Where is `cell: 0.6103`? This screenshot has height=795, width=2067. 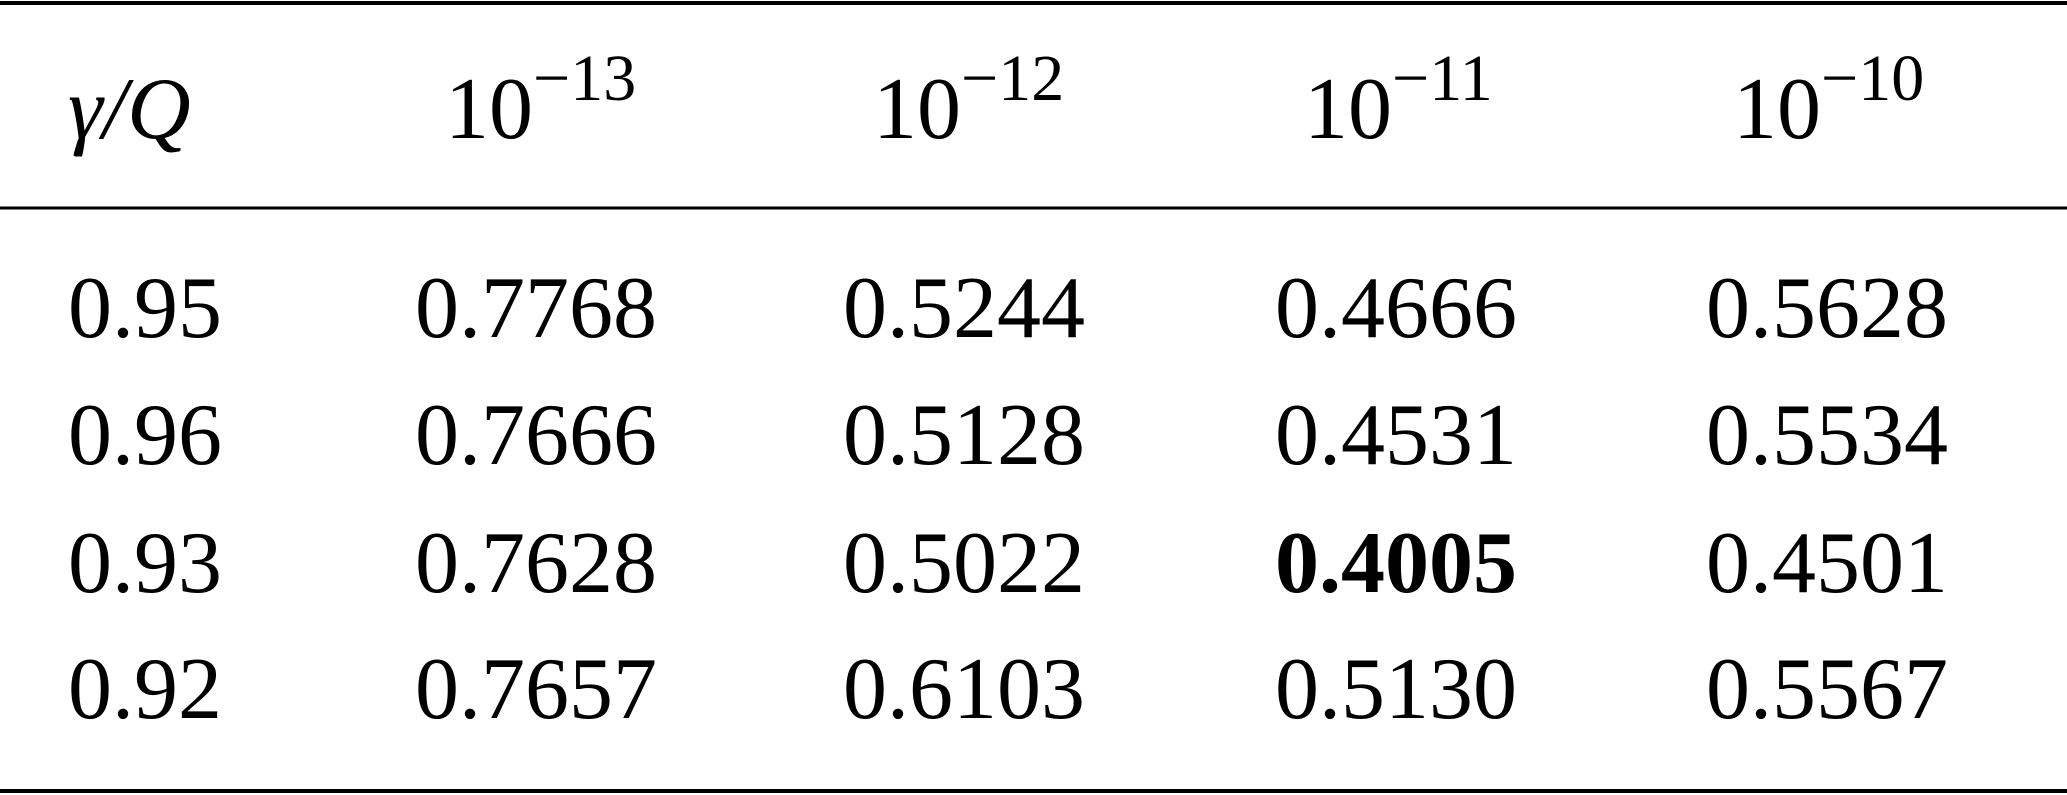
cell: 0.6103 is located at coordinates (964, 689).